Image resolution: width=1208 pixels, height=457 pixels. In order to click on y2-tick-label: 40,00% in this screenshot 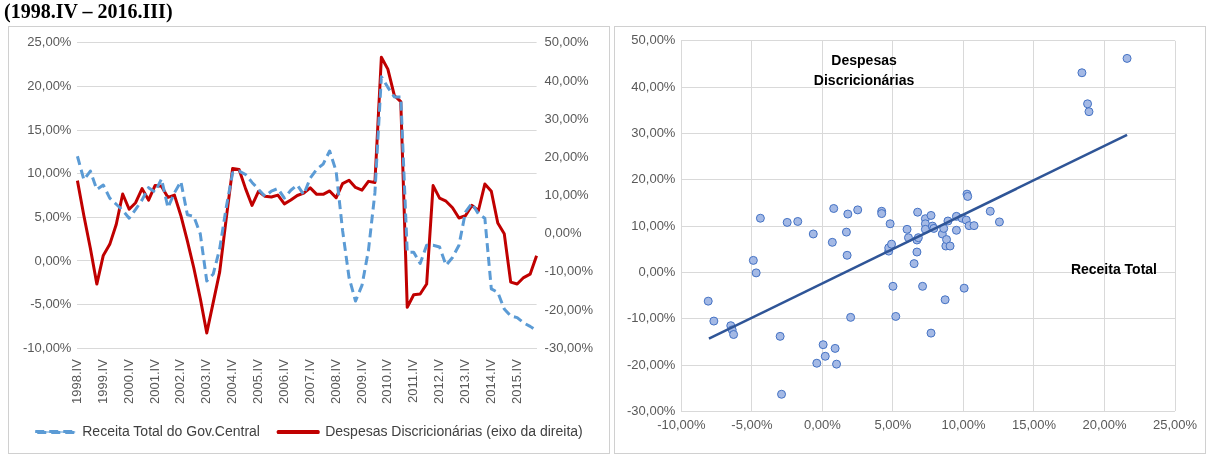, I will do `click(567, 80)`.